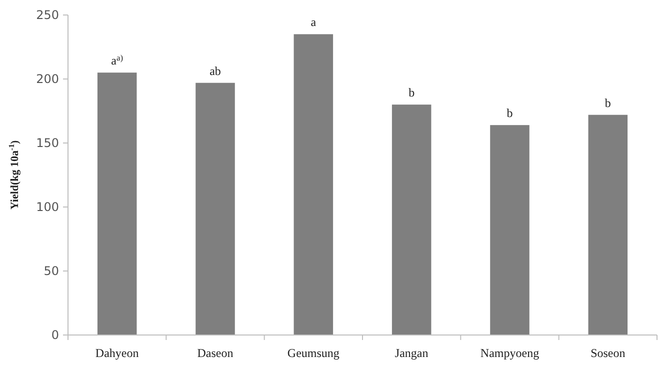  I want to click on x-tick-label: Jangan, so click(411, 353).